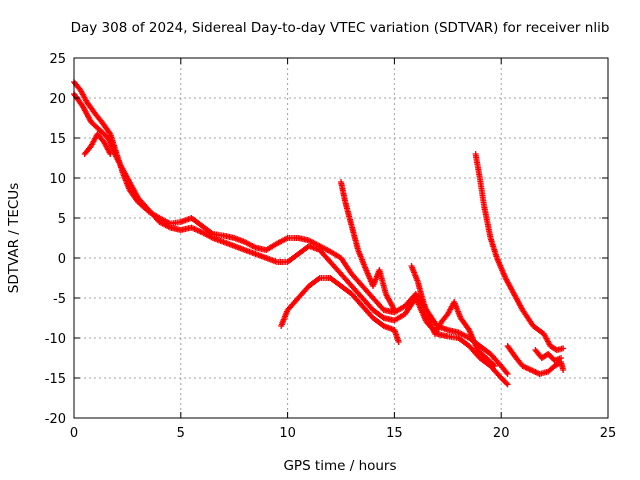  Describe the element at coordinates (287, 433) in the screenshot. I see `x-tick-label: 10` at that location.